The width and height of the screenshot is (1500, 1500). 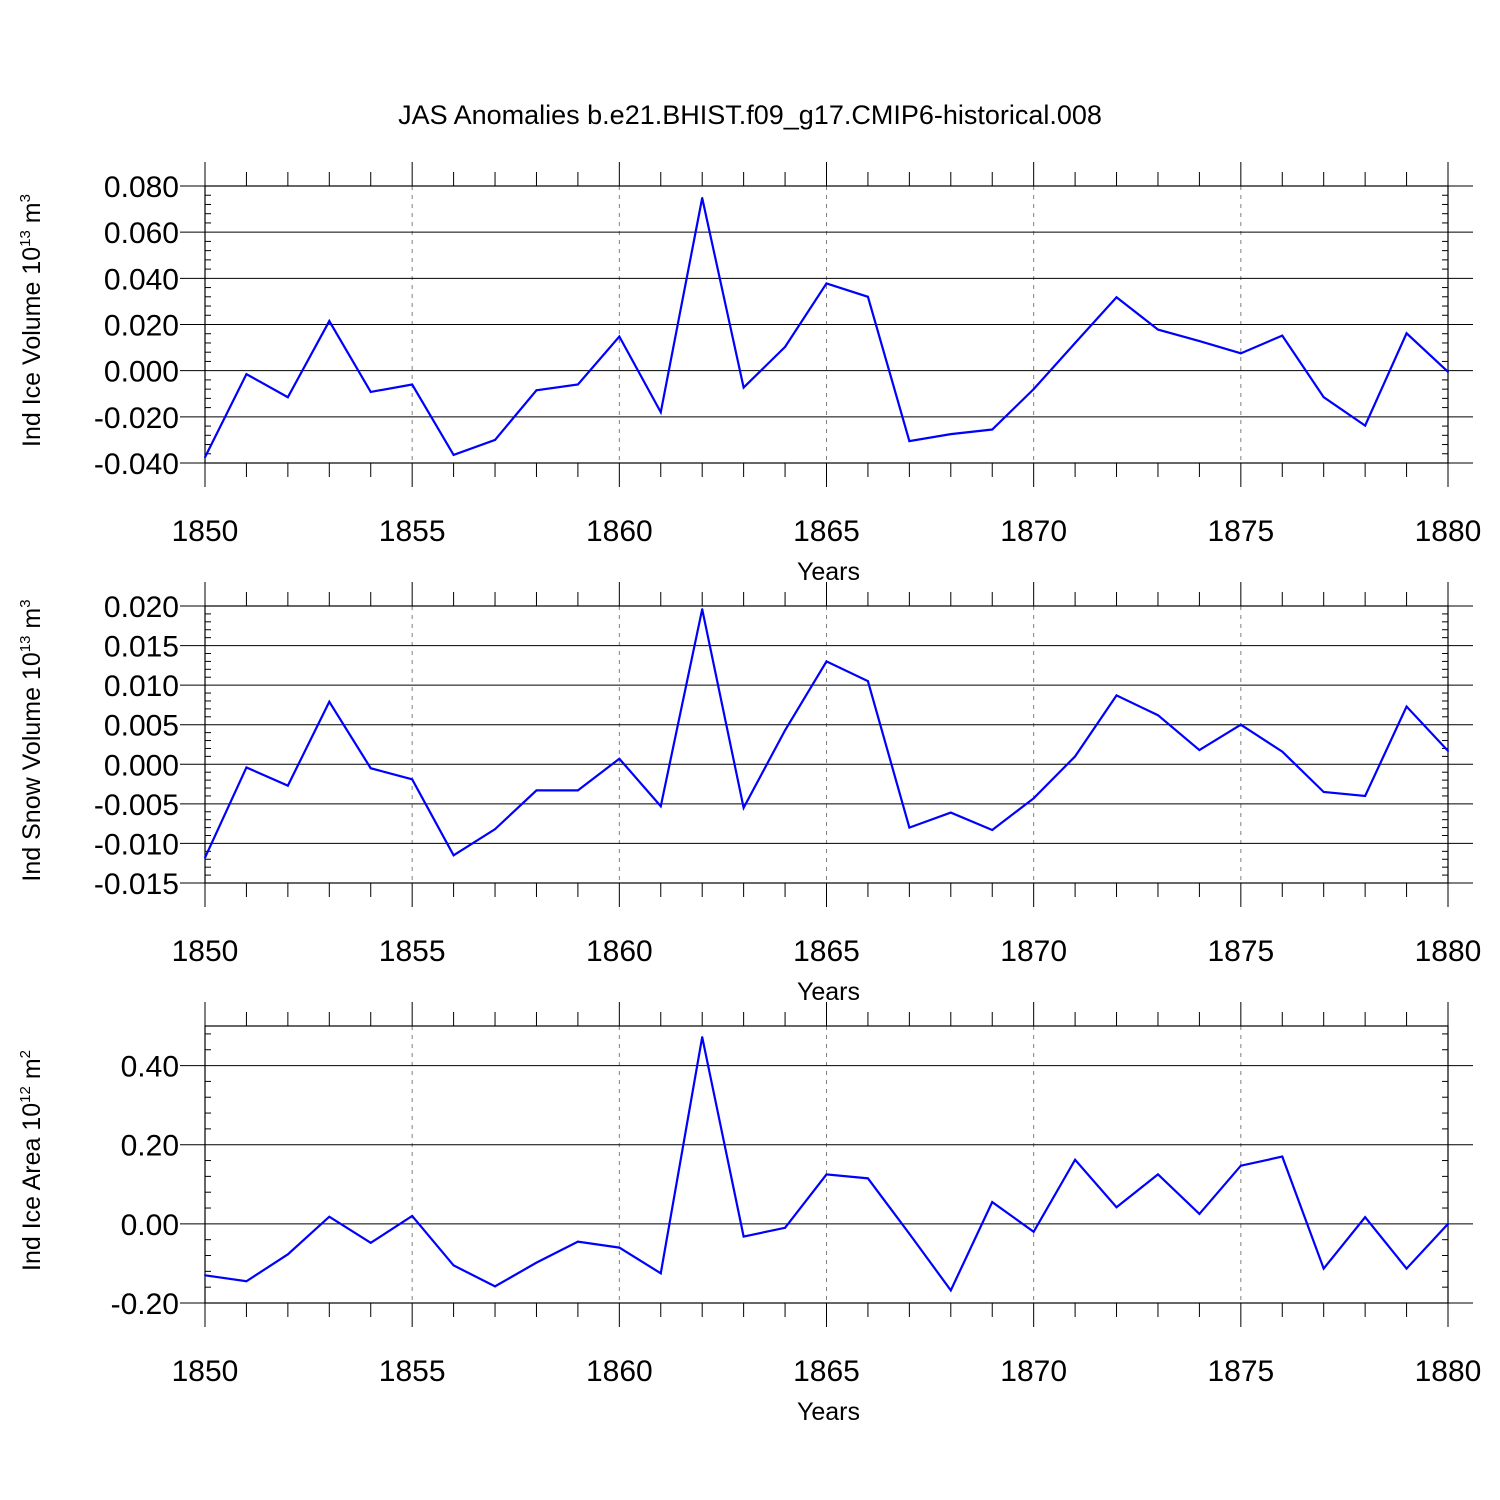 What do you see at coordinates (136, 805) in the screenshot?
I see `y-tick-label: -0.005` at bounding box center [136, 805].